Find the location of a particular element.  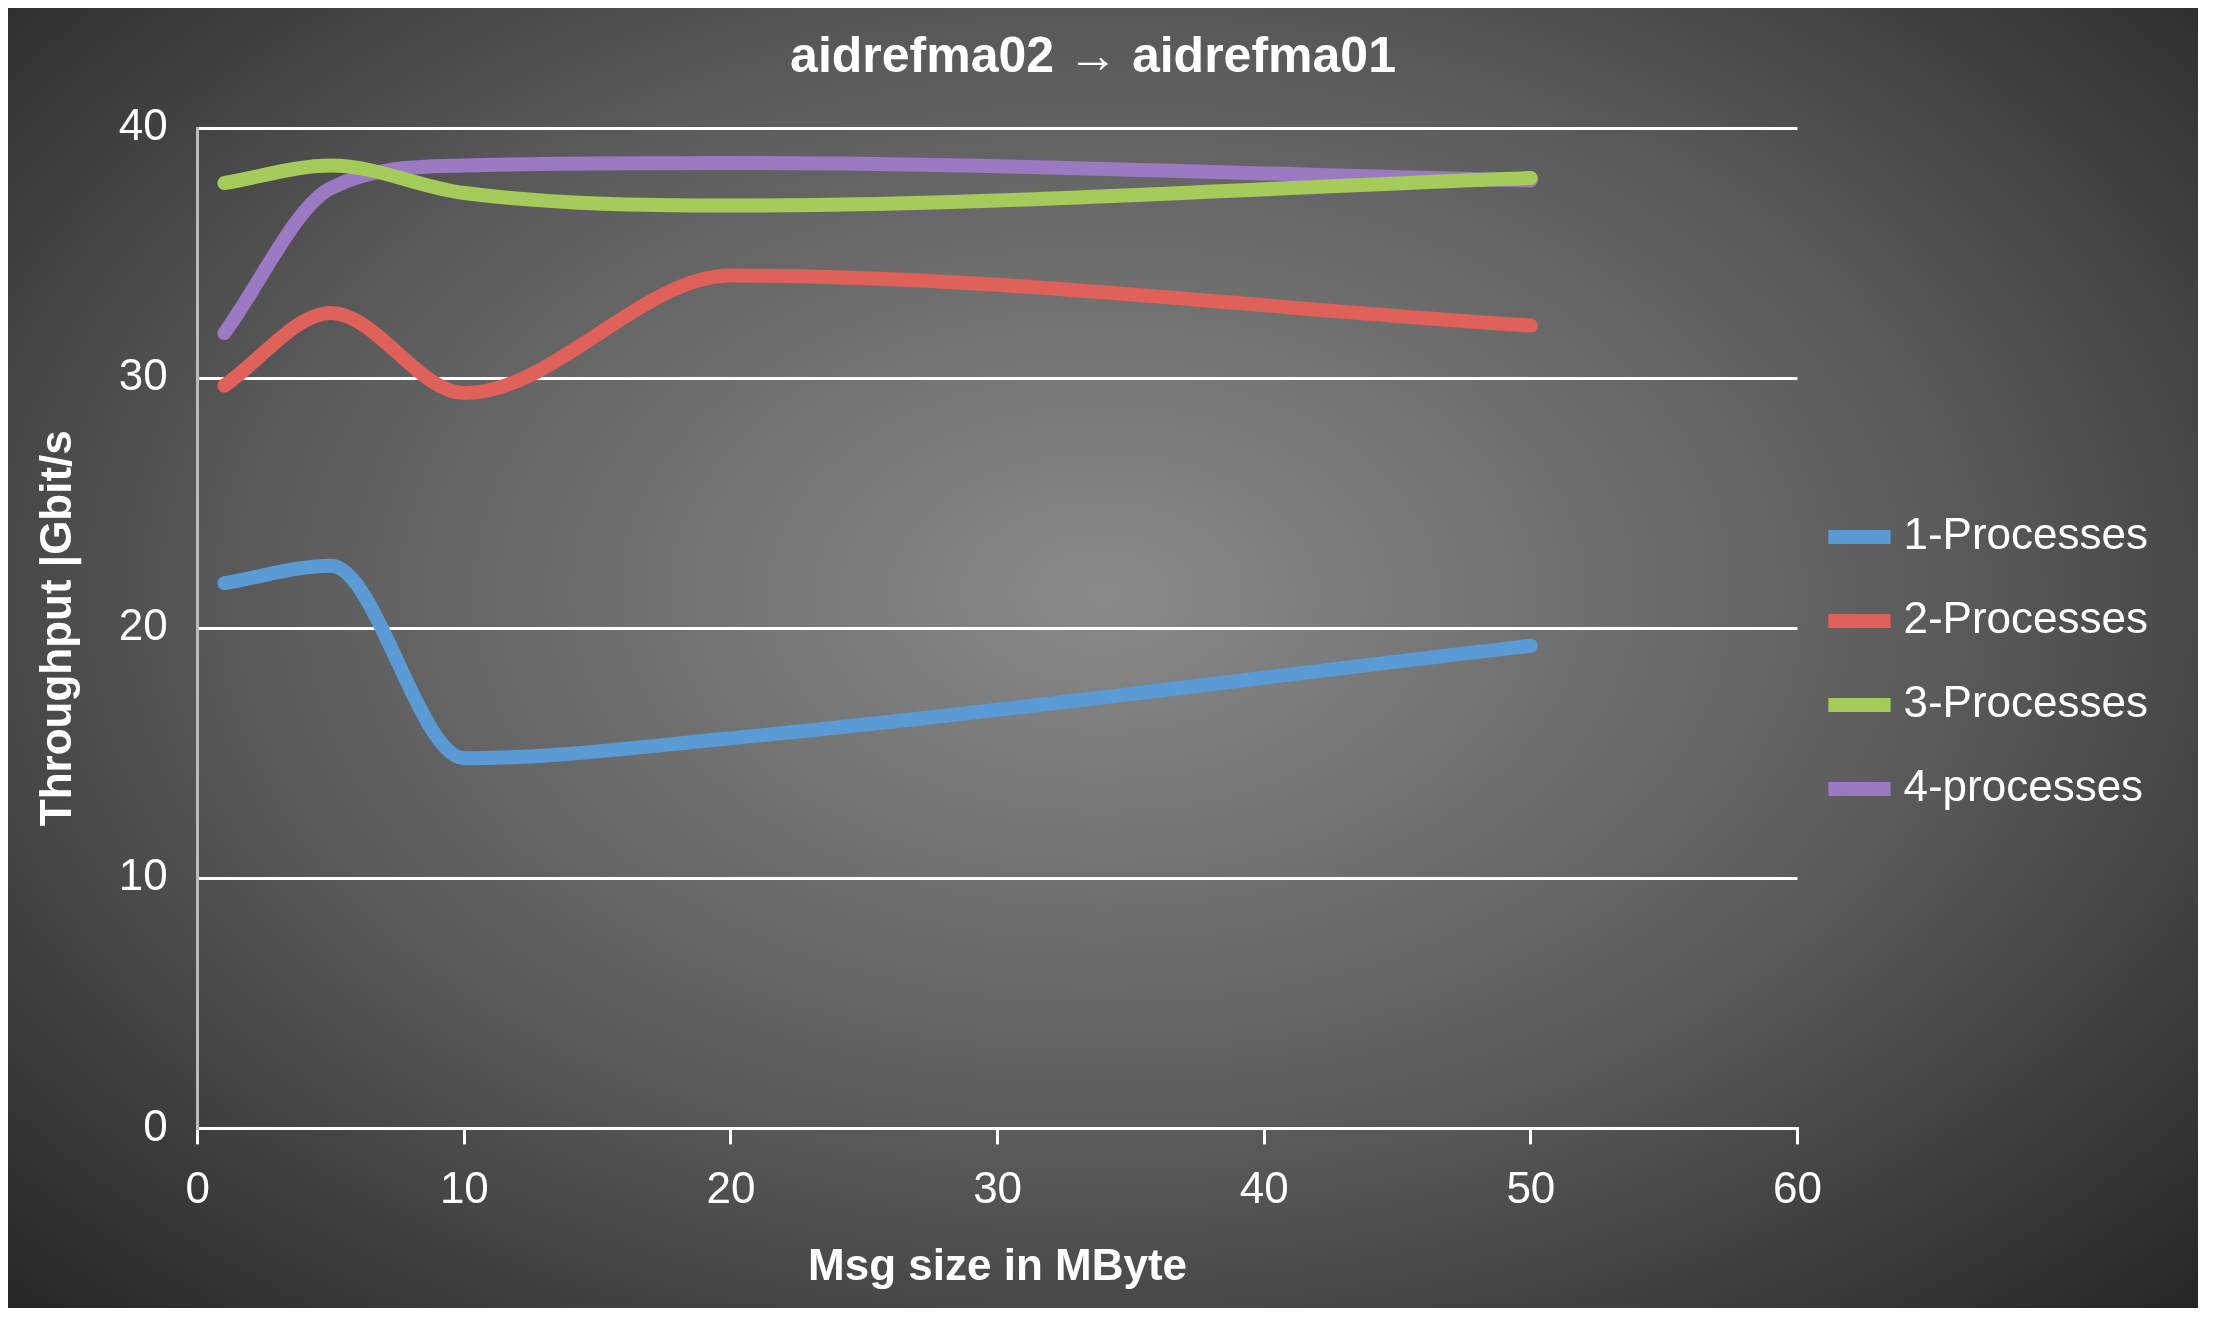

y-tick-label: 40 is located at coordinates (143, 125).